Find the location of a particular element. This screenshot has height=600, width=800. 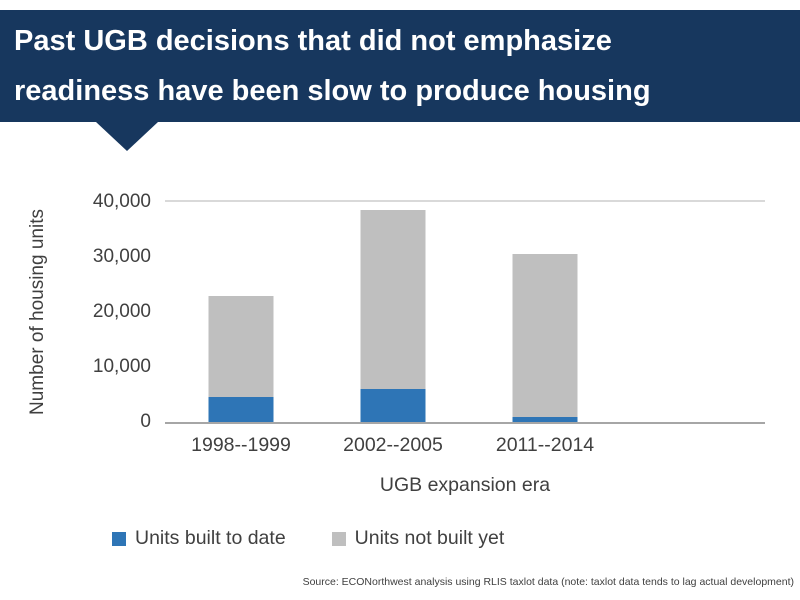

x-category-label: 1998--1999 is located at coordinates (241, 445).